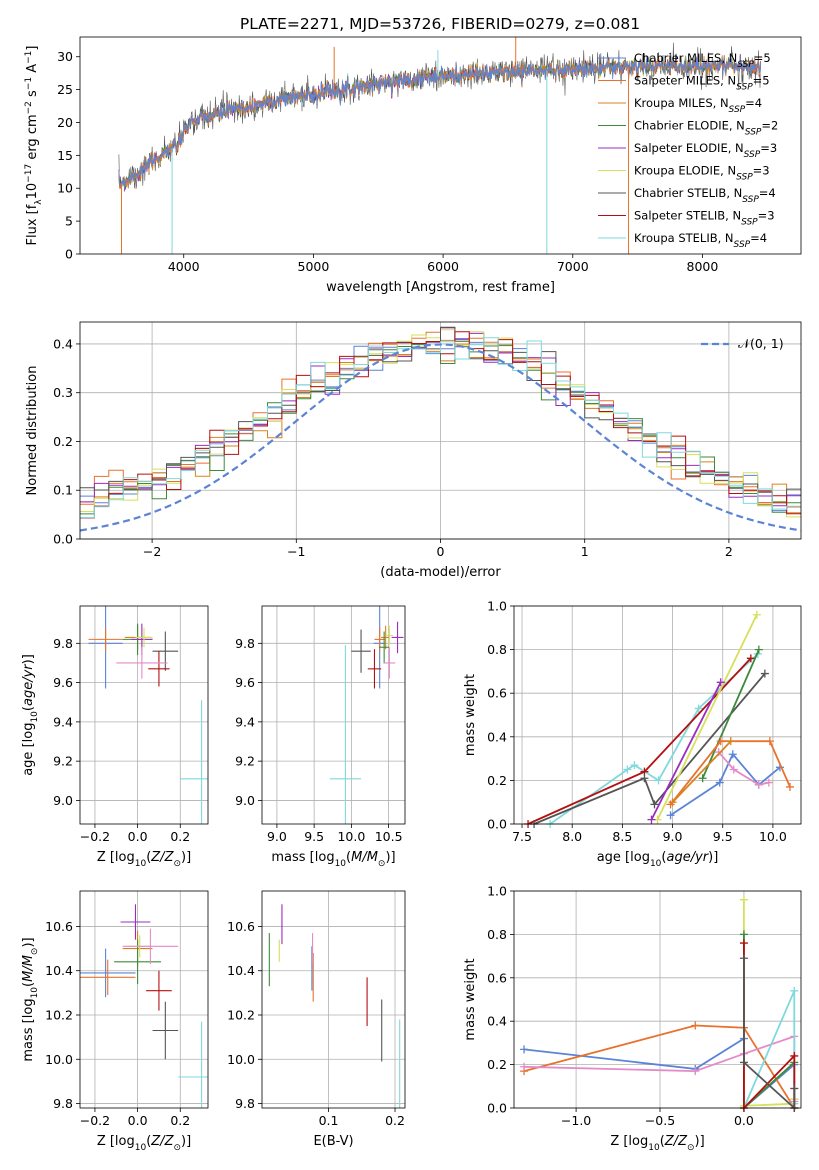 This screenshot has height=1170, width=819. What do you see at coordinates (729, 551) in the screenshot?
I see `x-tick-label: 2` at bounding box center [729, 551].